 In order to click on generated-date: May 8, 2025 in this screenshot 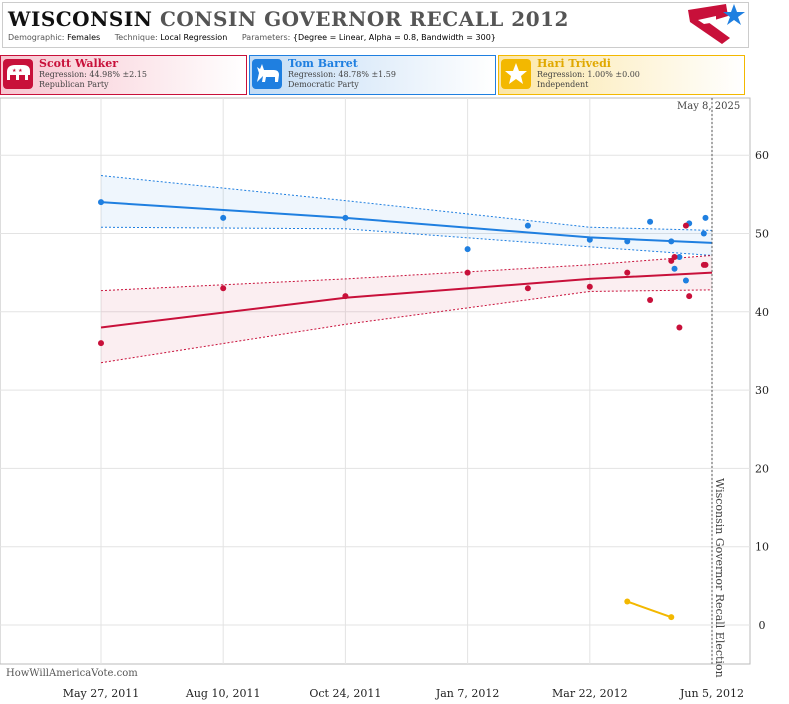, I will do `click(709, 106)`.